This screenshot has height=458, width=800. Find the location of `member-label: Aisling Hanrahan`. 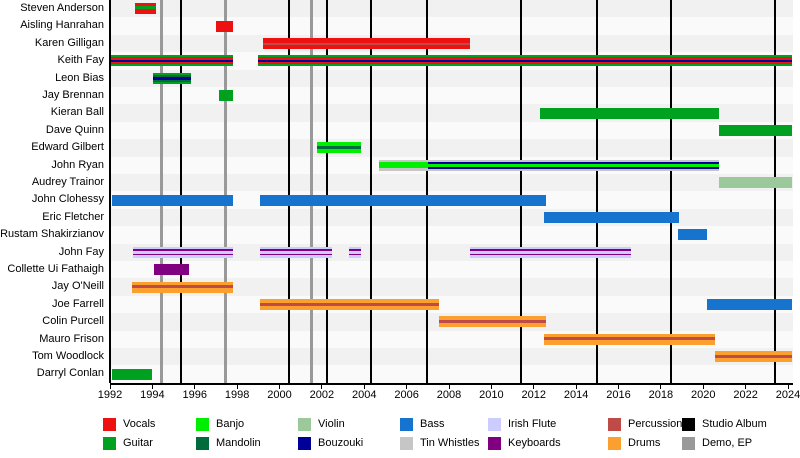

member-label: Aisling Hanrahan is located at coordinates (62, 25).